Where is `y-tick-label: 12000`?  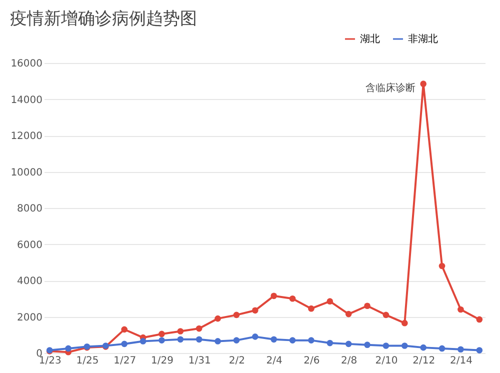
y-tick-label: 12000 is located at coordinates (26, 136).